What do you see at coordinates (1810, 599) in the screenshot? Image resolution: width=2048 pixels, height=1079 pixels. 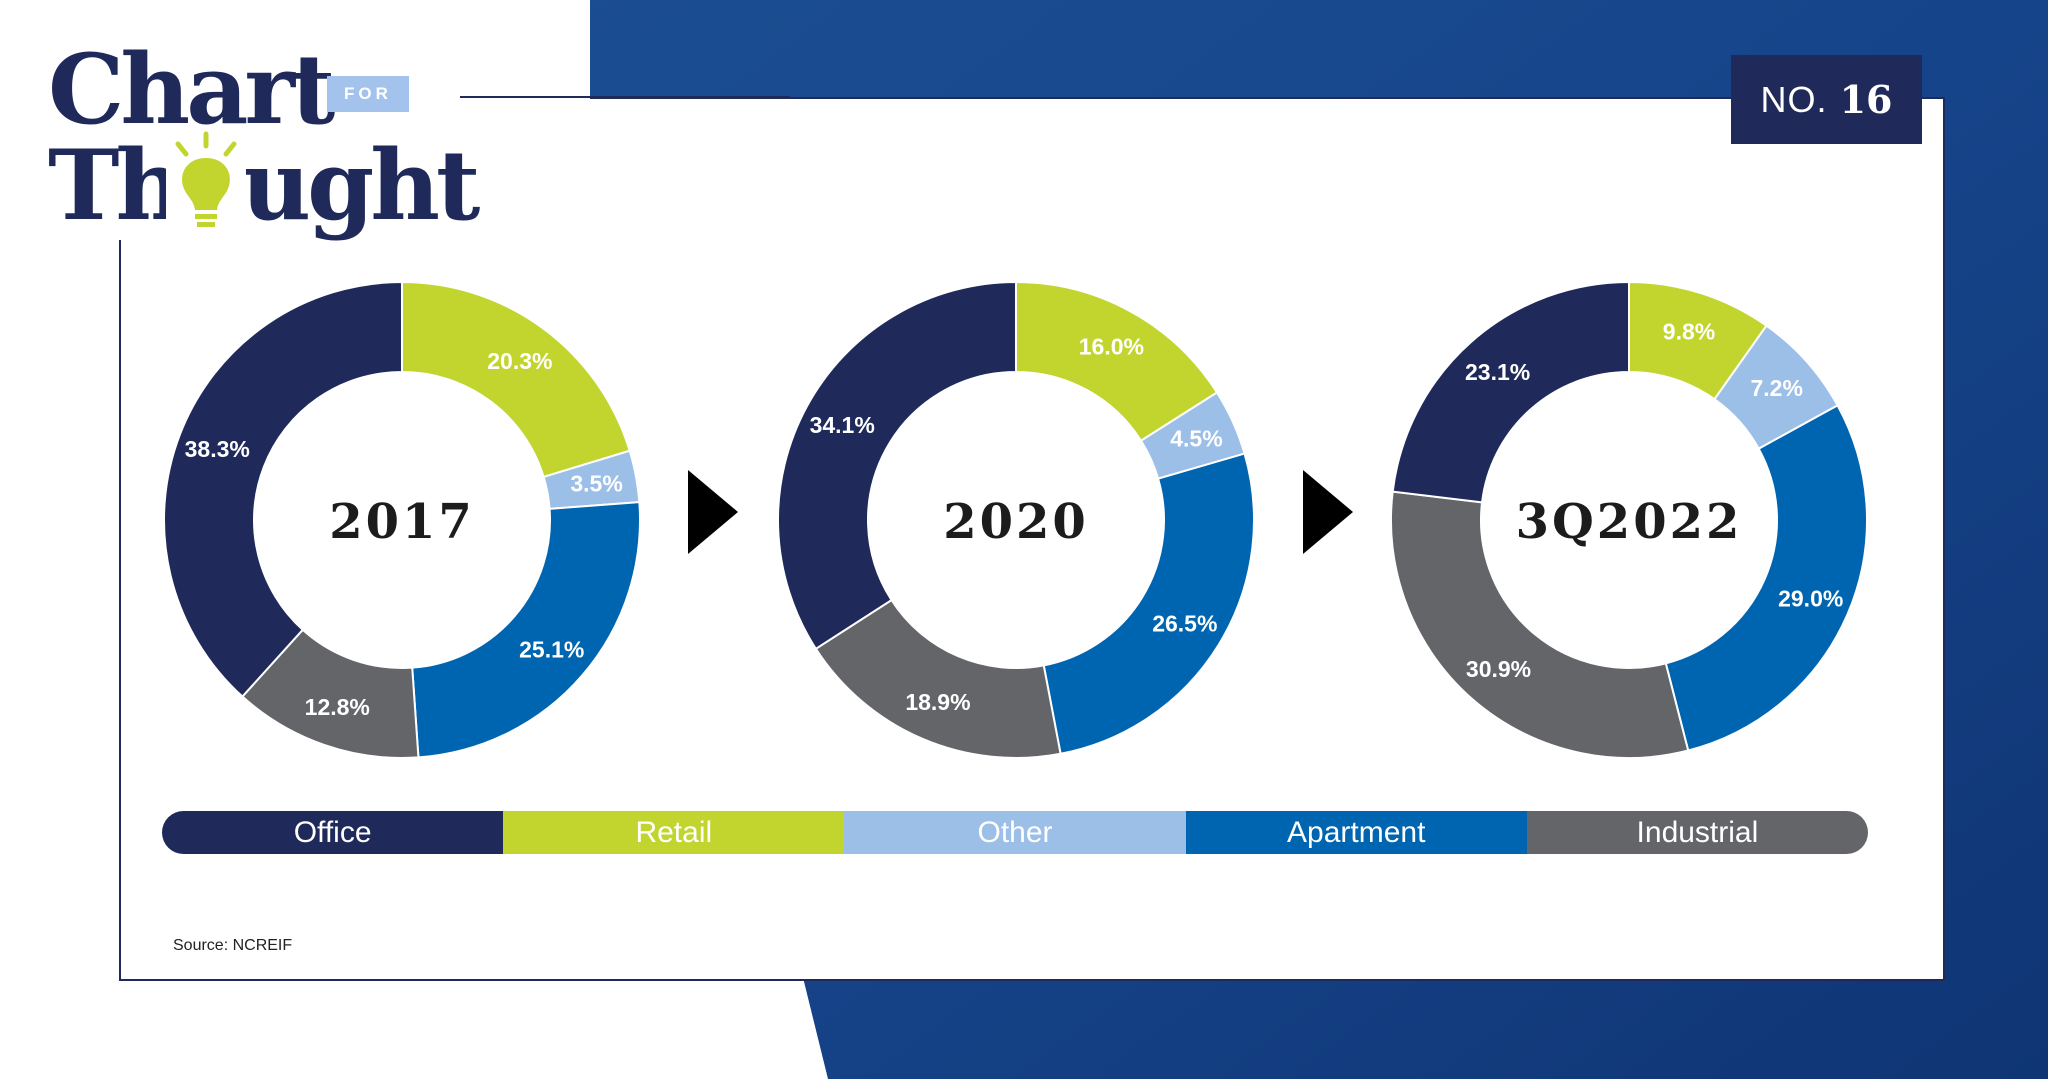 I see `slice-value-label: 29.0%` at bounding box center [1810, 599].